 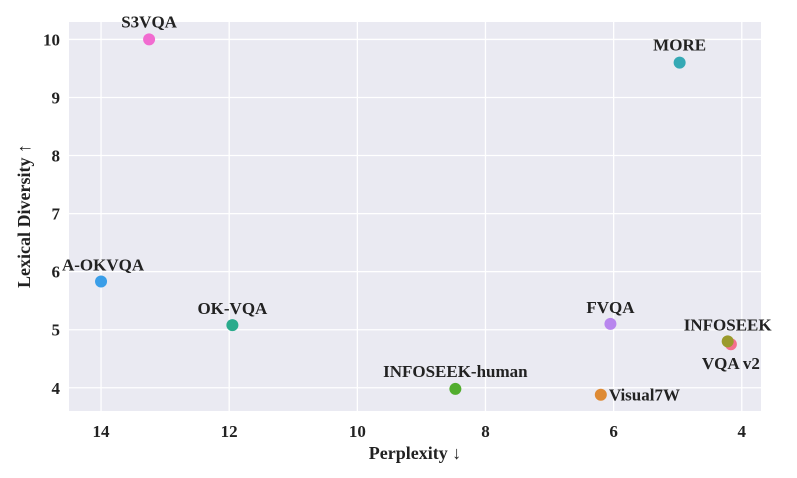 I want to click on x-tick-label: 8, so click(x=485, y=431).